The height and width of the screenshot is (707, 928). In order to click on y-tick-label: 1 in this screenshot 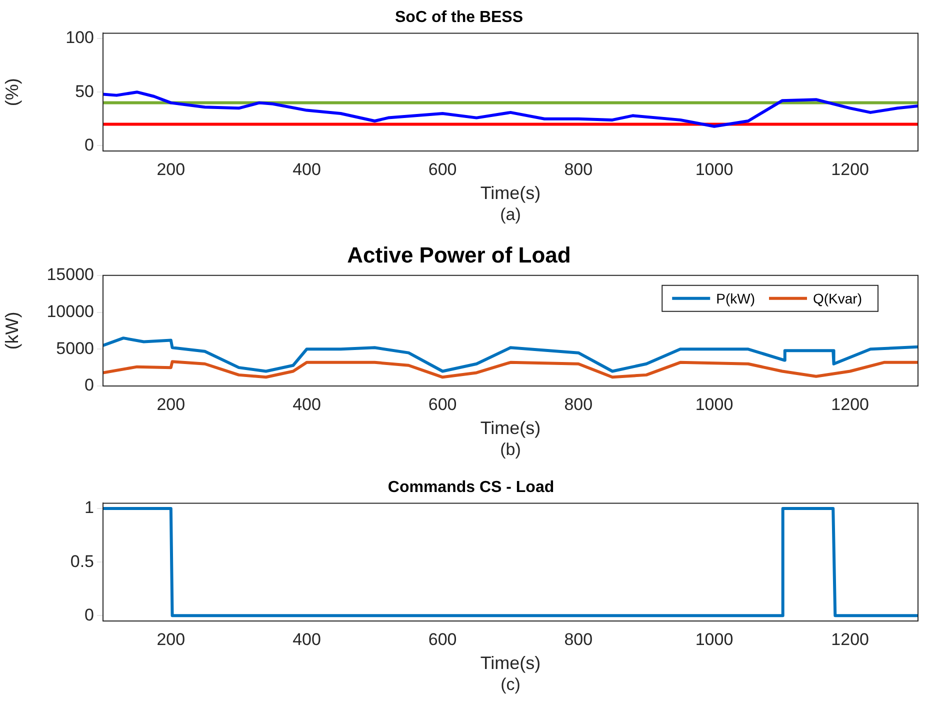, I will do `click(89, 508)`.